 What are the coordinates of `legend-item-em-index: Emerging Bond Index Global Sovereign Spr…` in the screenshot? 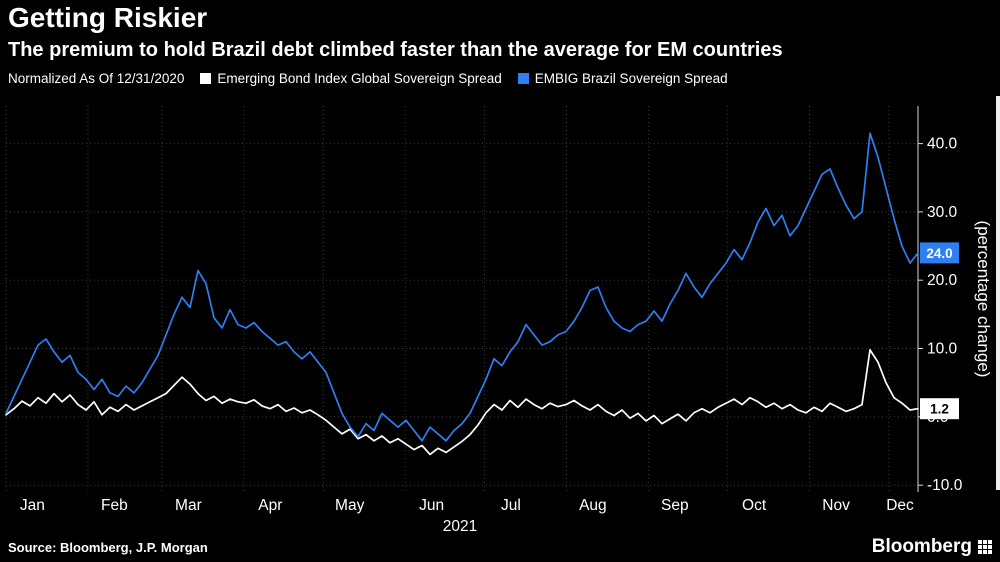 It's located at (351, 78).